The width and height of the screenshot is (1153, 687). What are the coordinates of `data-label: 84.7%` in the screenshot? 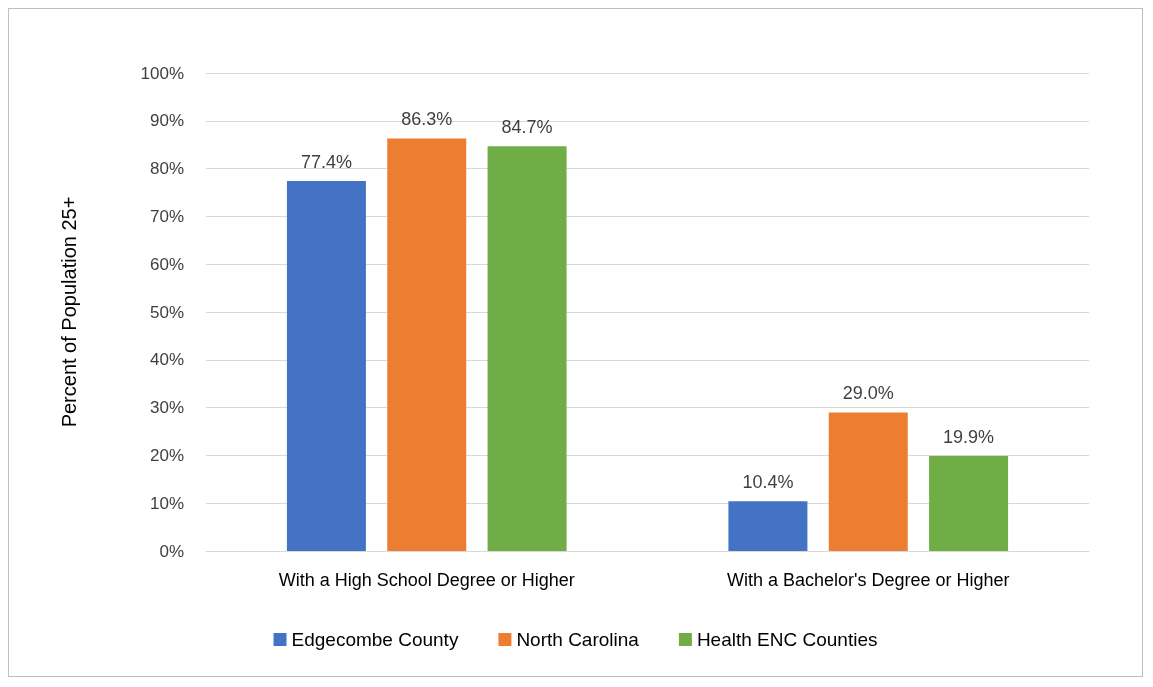 It's located at (527, 127).